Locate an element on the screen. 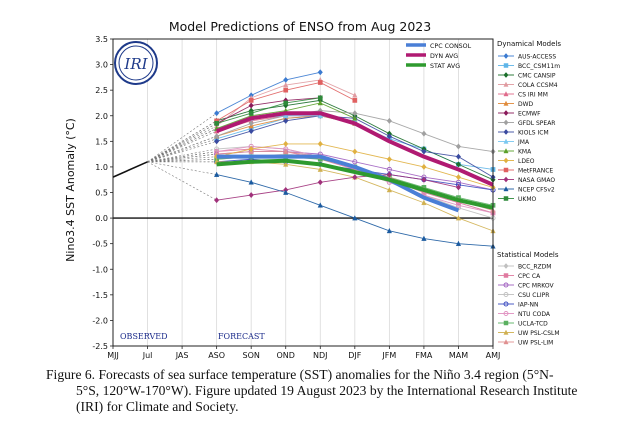  x-tick-label: MJJ is located at coordinates (113, 355).